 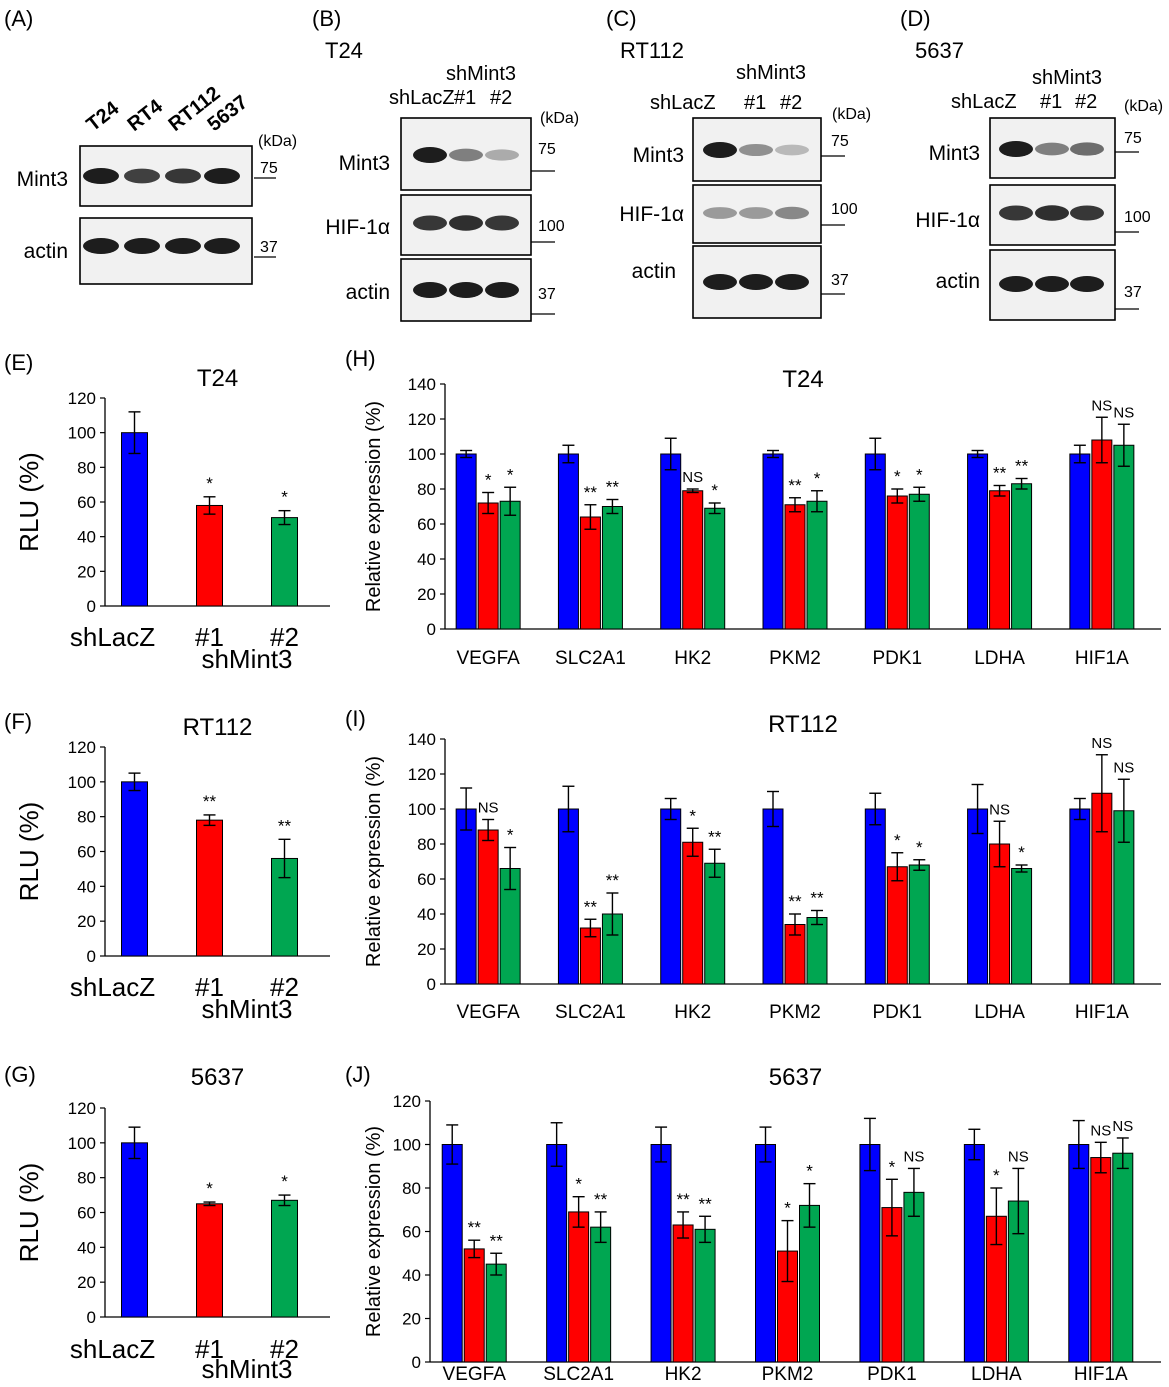 I want to click on category-label: #1, so click(x=209, y=637).